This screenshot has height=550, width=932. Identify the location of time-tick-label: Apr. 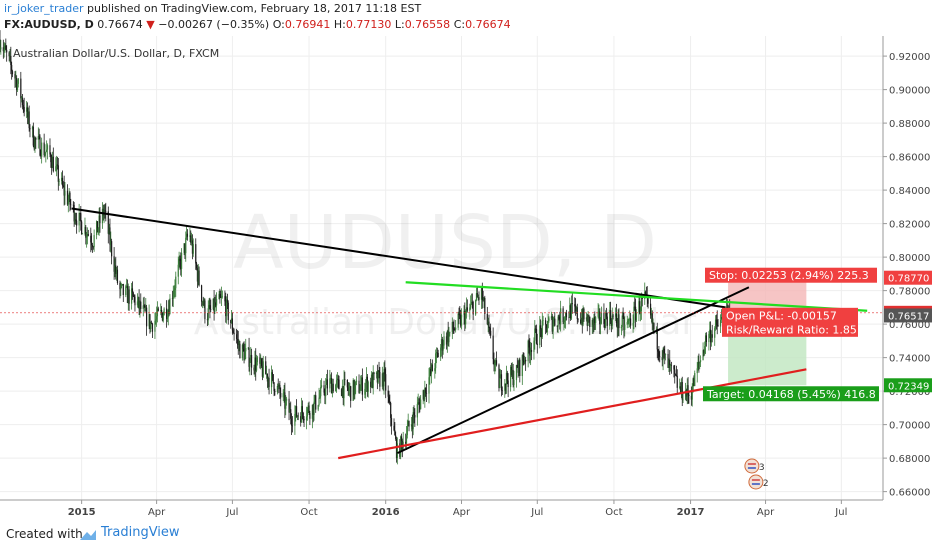
(157, 512).